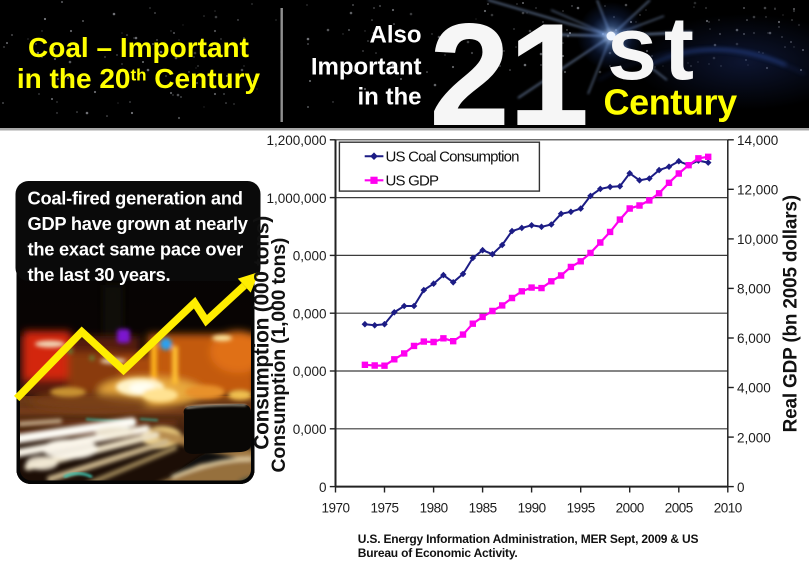 Image resolution: width=809 pixels, height=565 pixels. I want to click on svg-text: 4,000, so click(754, 388).